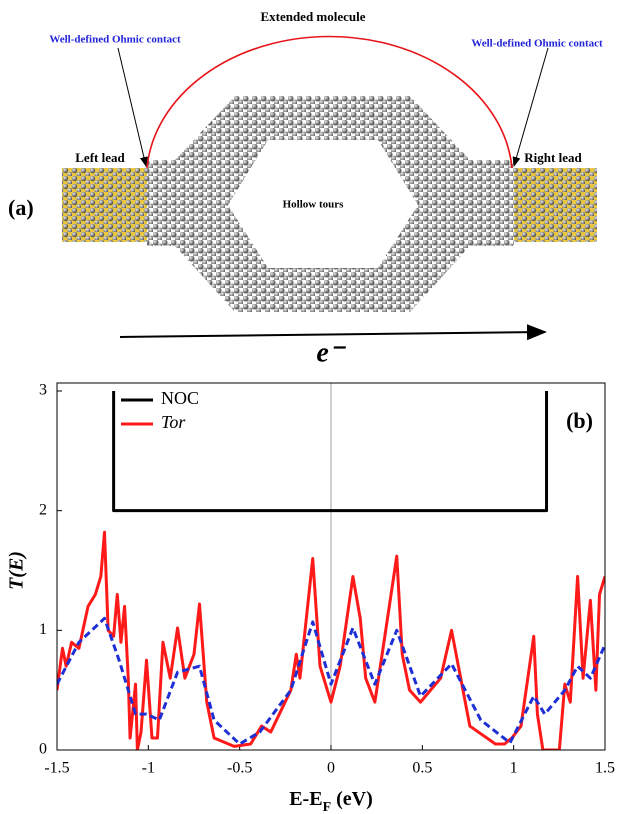 Image resolution: width=622 pixels, height=814 pixels. I want to click on x-tick-label: -1, so click(148, 768).